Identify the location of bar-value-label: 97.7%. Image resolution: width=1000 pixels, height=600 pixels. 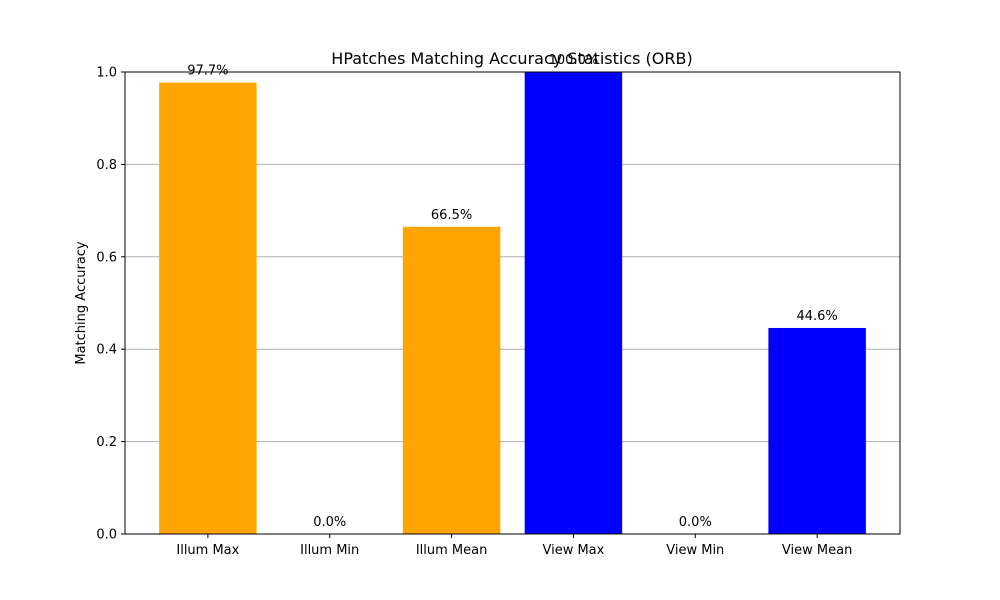
(207, 71).